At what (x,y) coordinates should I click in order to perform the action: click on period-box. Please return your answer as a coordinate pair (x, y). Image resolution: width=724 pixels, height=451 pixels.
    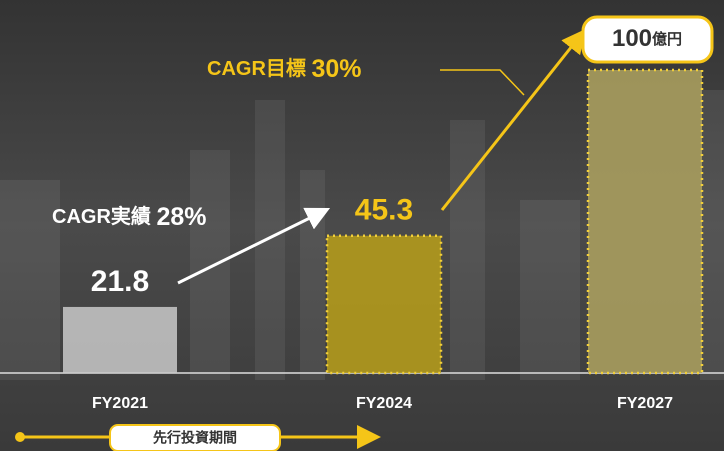
    Looking at the image, I should click on (195, 437).